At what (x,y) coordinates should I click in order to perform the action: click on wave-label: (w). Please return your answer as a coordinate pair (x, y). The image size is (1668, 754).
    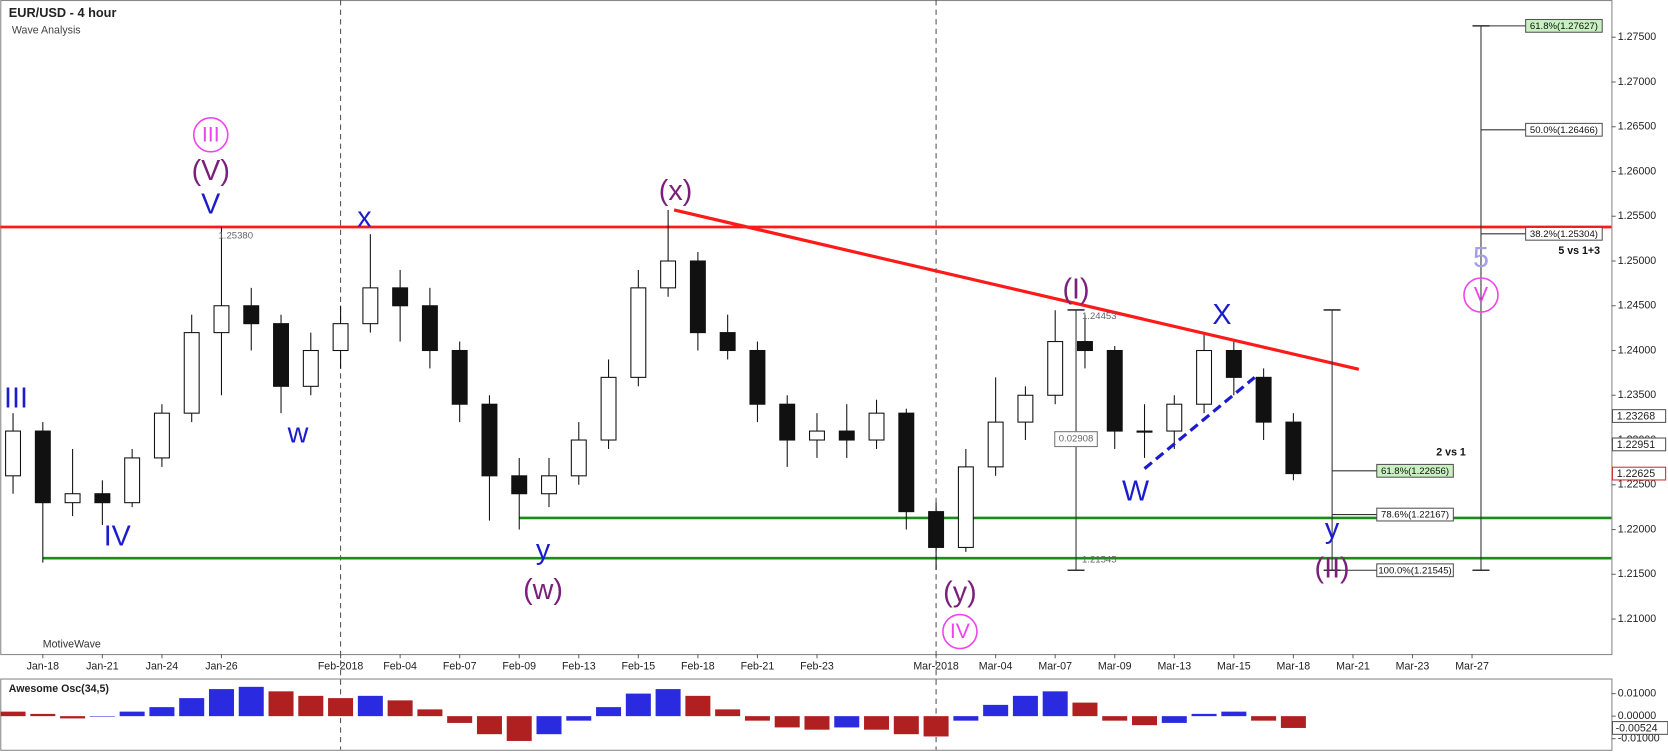
    Looking at the image, I should click on (543, 590).